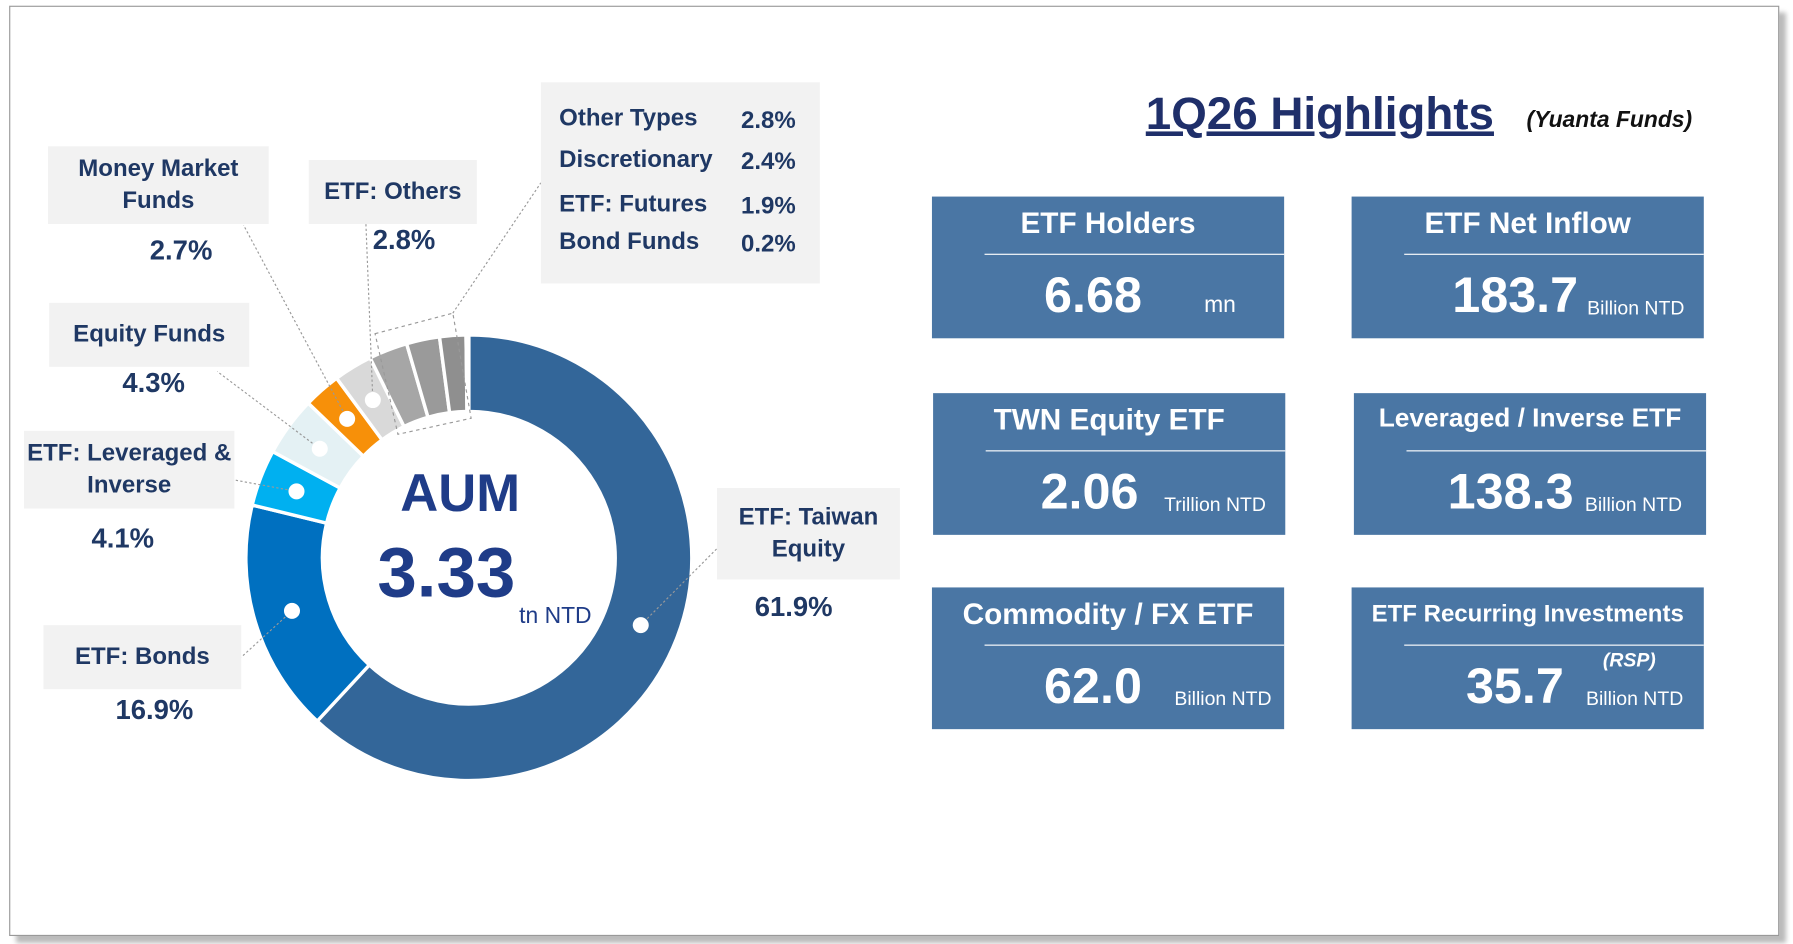 Image resolution: width=1793 pixels, height=944 pixels. Describe the element at coordinates (1510, 492) in the screenshot. I see `card-value: 138.3` at that location.